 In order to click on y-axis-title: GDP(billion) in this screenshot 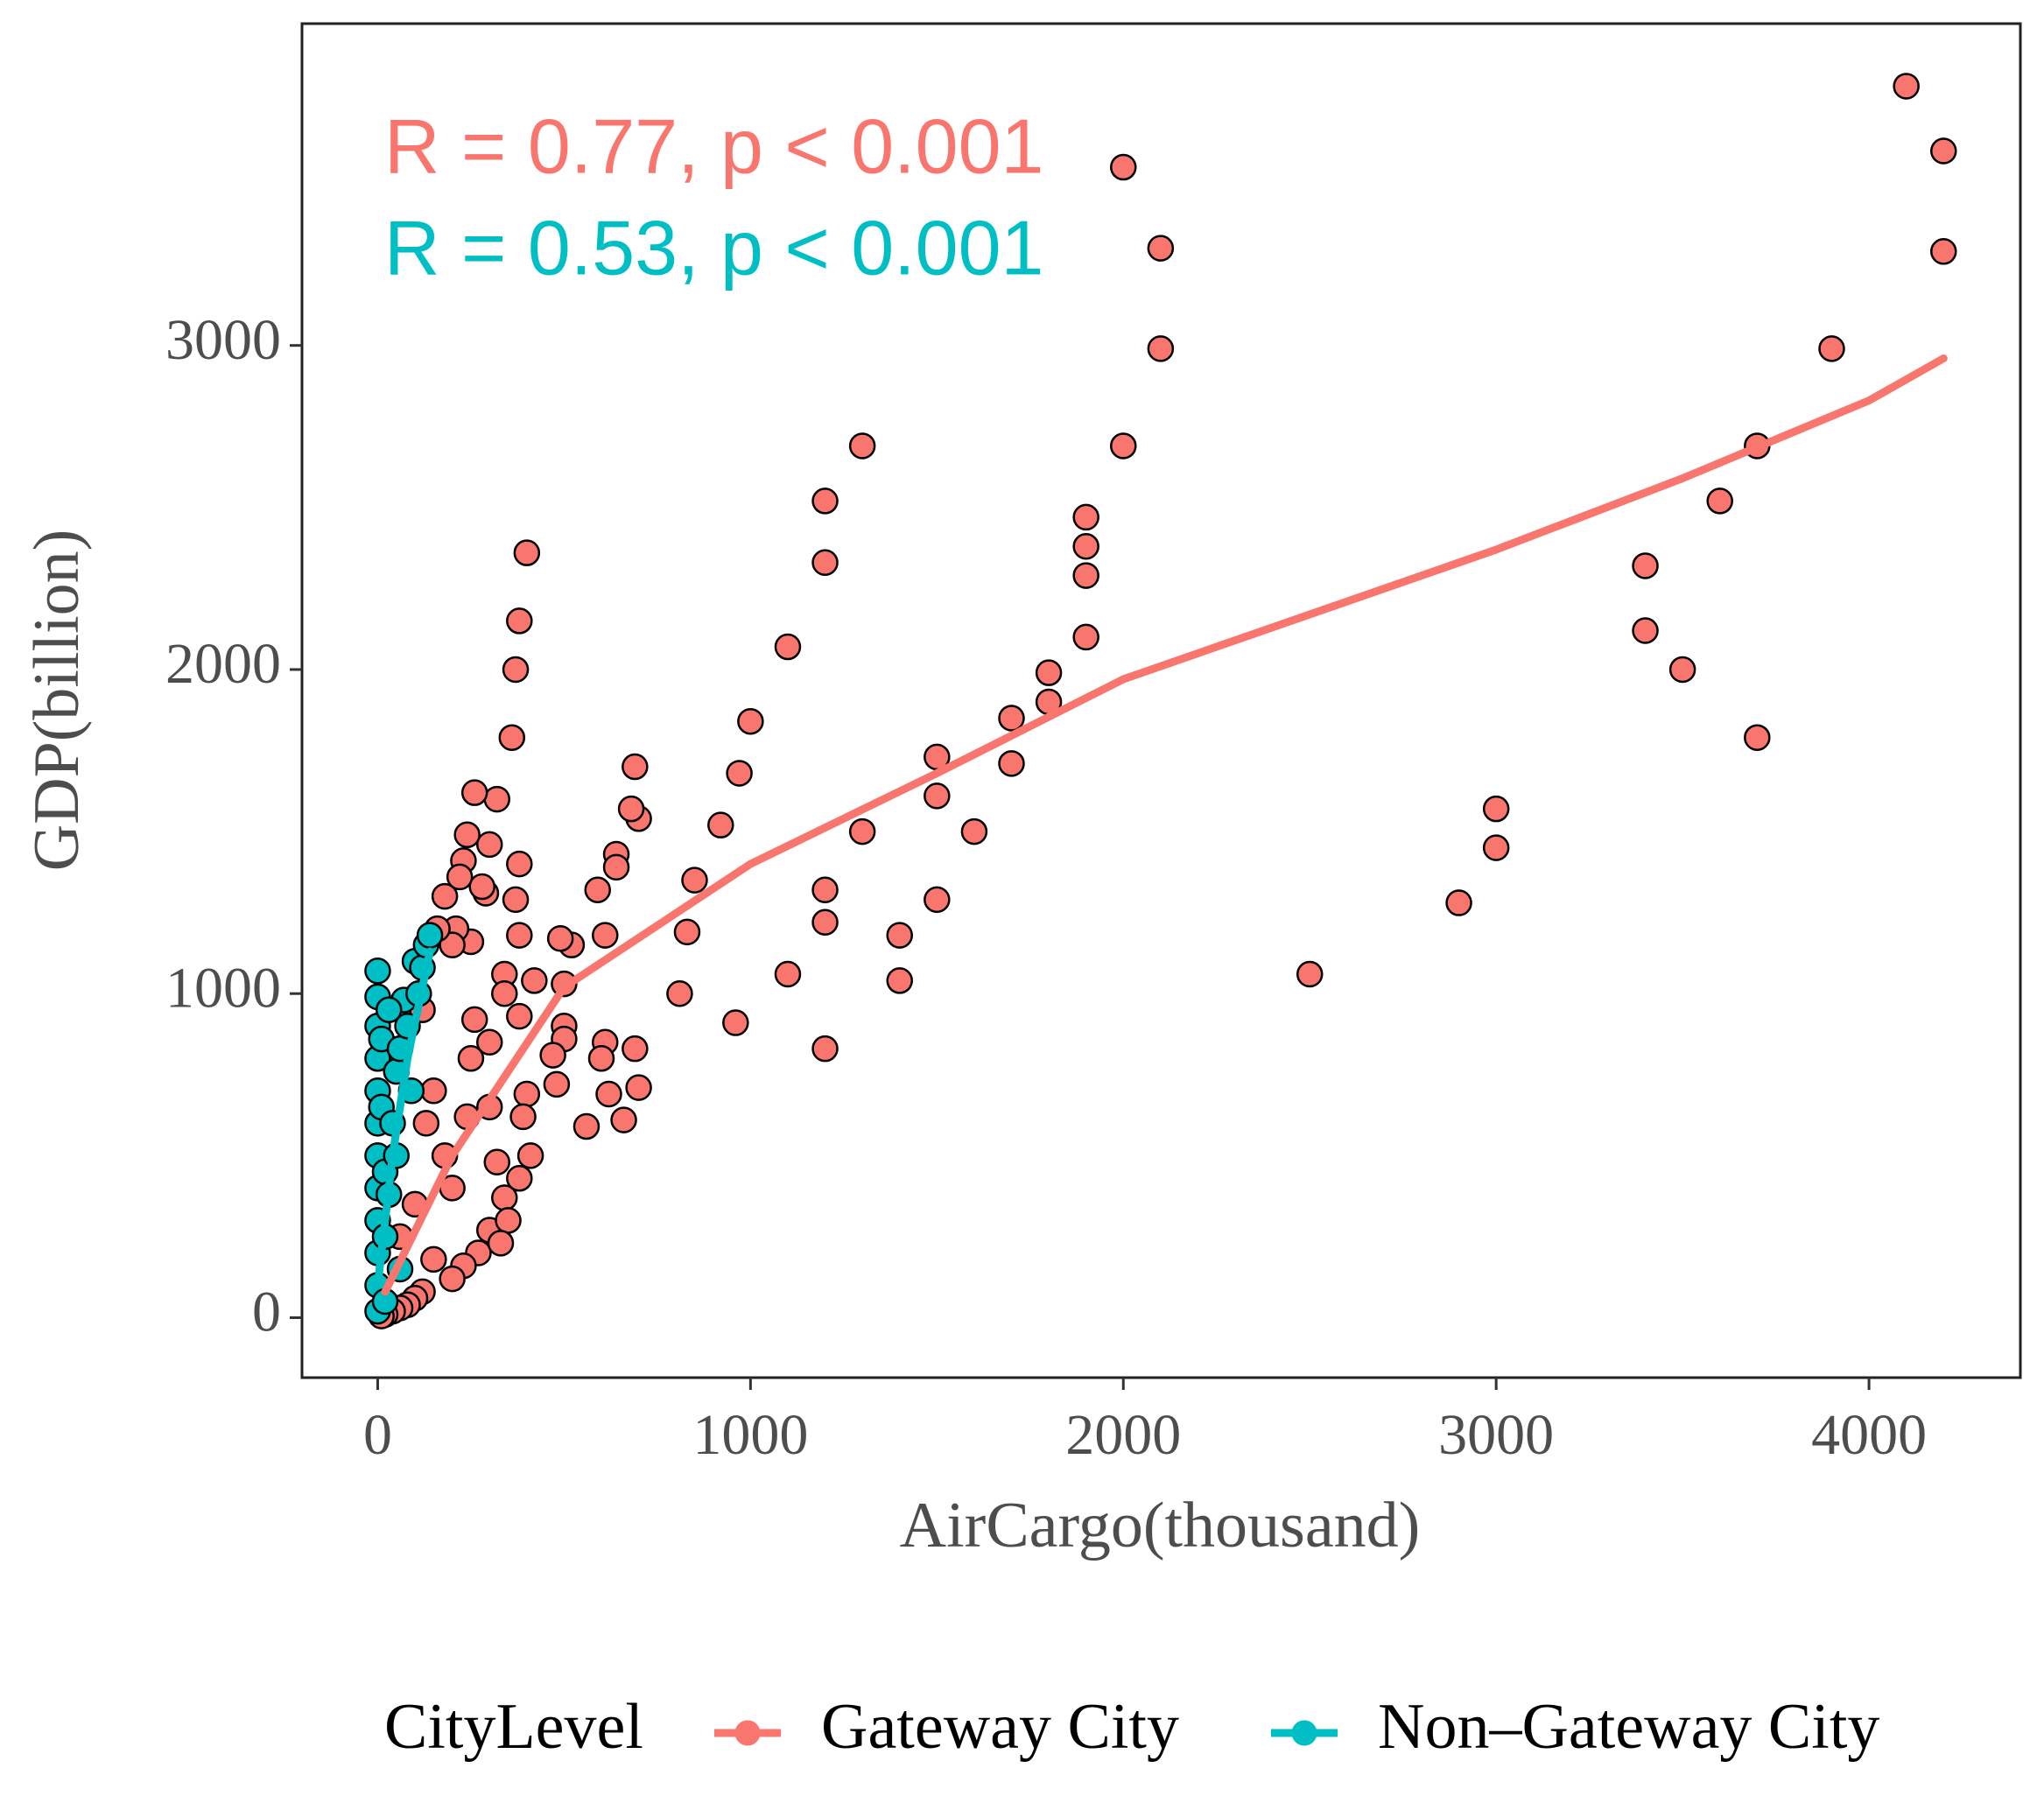, I will do `click(57, 701)`.